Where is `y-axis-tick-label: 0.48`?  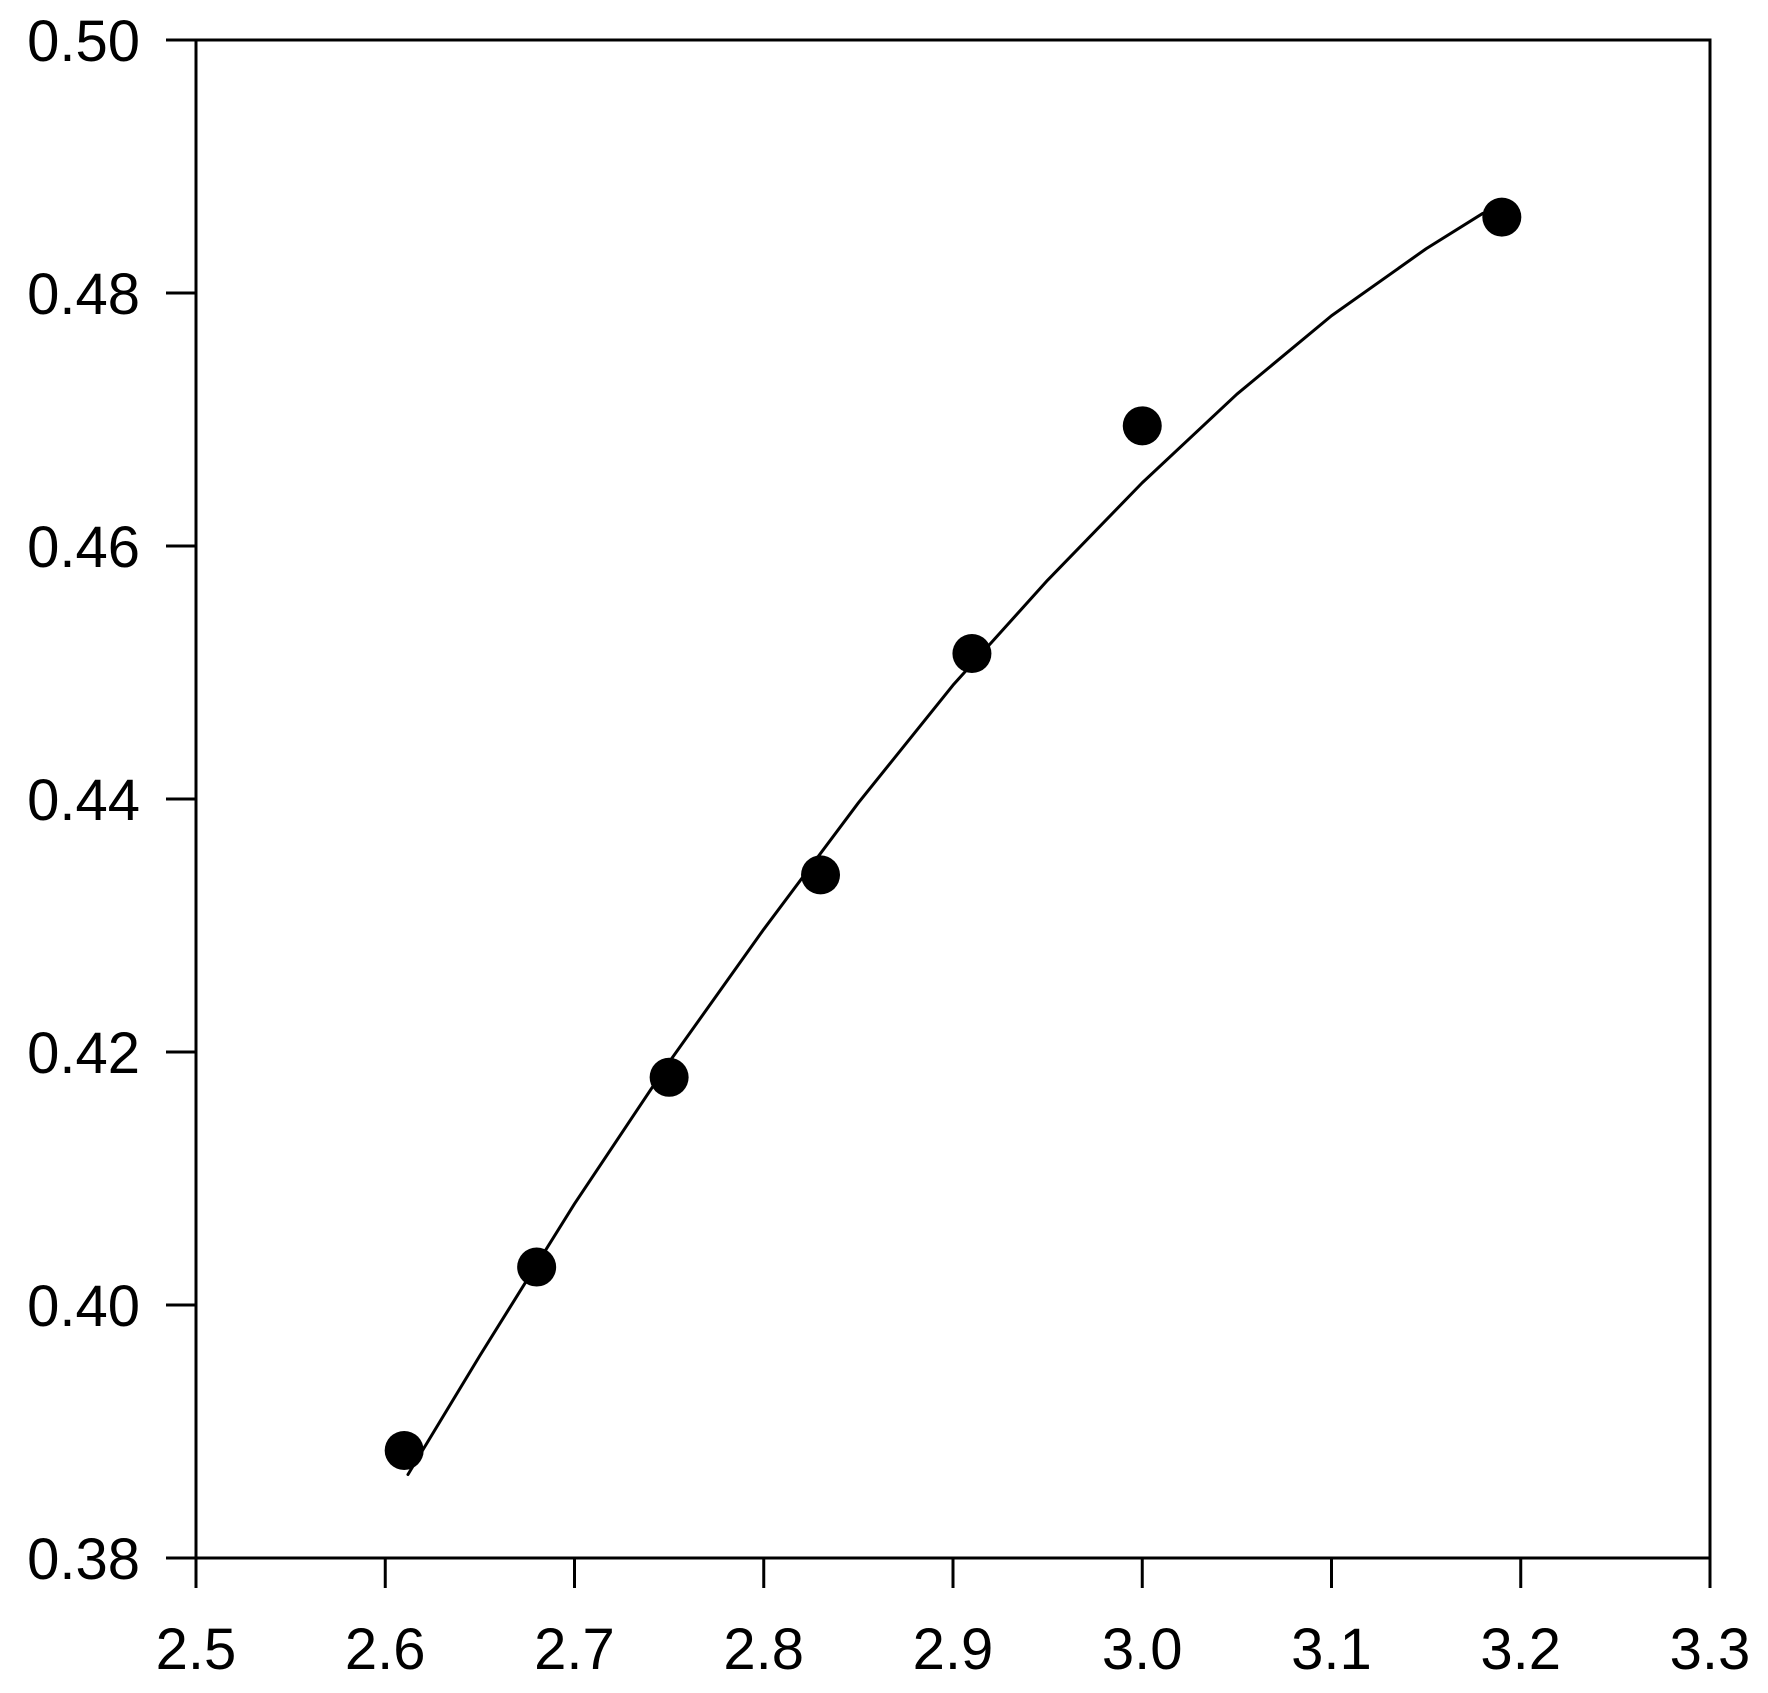
y-axis-tick-label: 0.48 is located at coordinates (83, 294).